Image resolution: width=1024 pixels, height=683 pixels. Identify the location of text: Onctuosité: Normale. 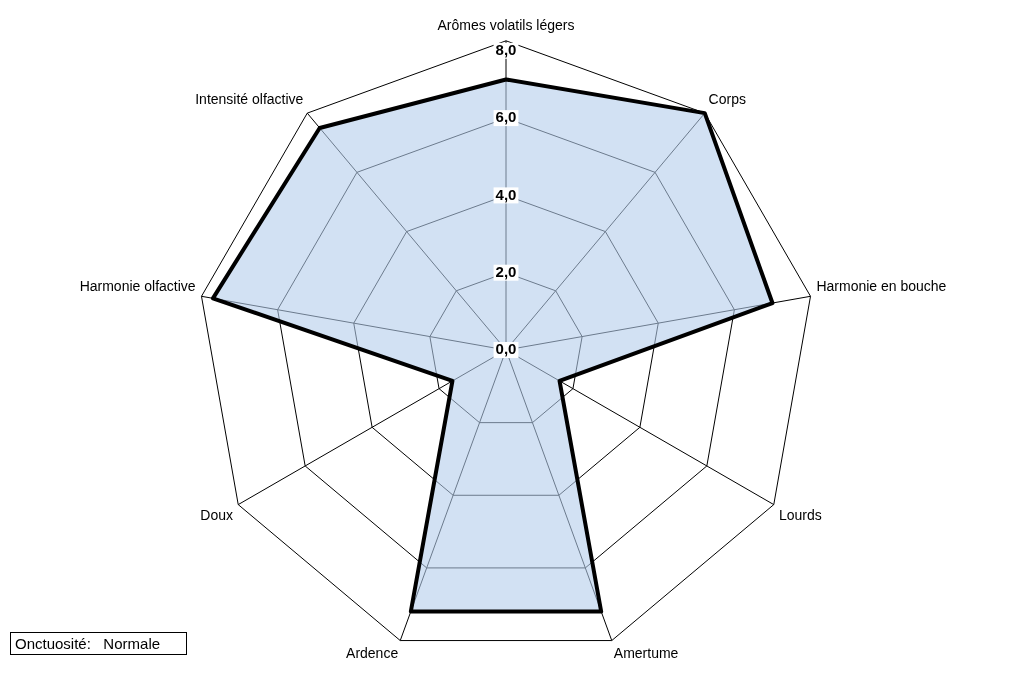
(99, 643).